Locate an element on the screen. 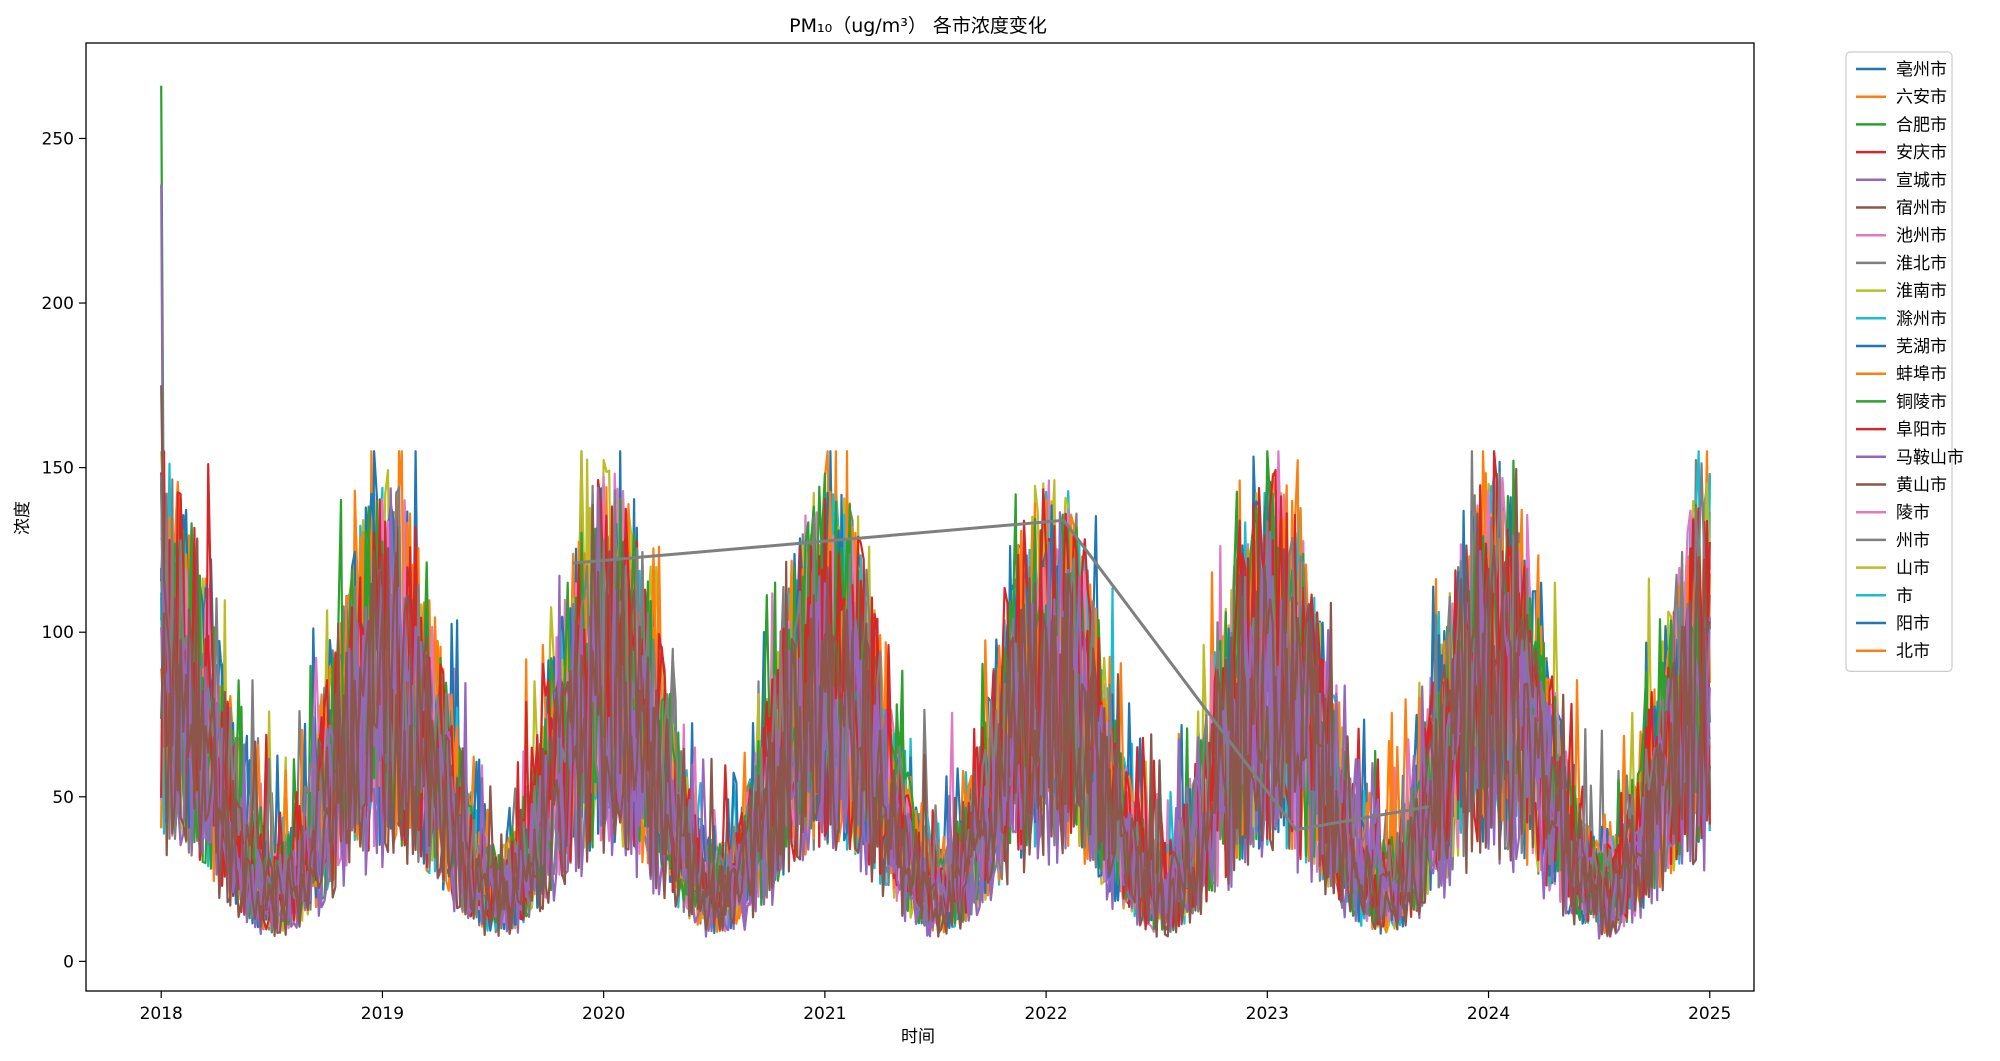 This screenshot has width=2000, height=1061. legend-label: 宿州市 is located at coordinates (1921, 209).